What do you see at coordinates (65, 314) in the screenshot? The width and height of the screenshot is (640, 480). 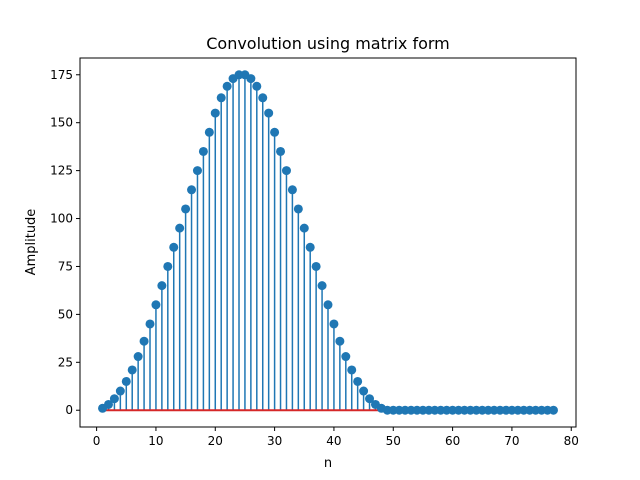 I see `y-tick-label: 50` at bounding box center [65, 314].